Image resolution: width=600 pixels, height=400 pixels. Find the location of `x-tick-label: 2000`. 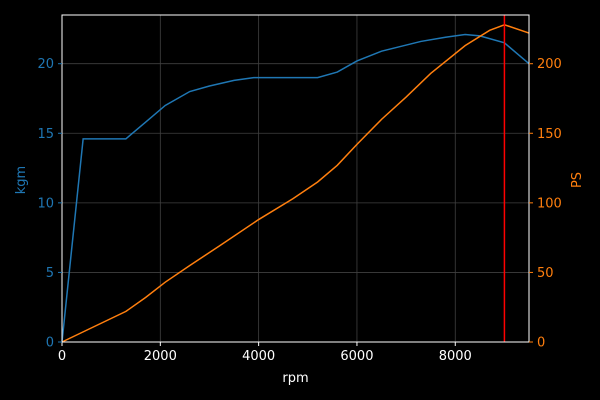

x-tick-label: 2000 is located at coordinates (160, 356).